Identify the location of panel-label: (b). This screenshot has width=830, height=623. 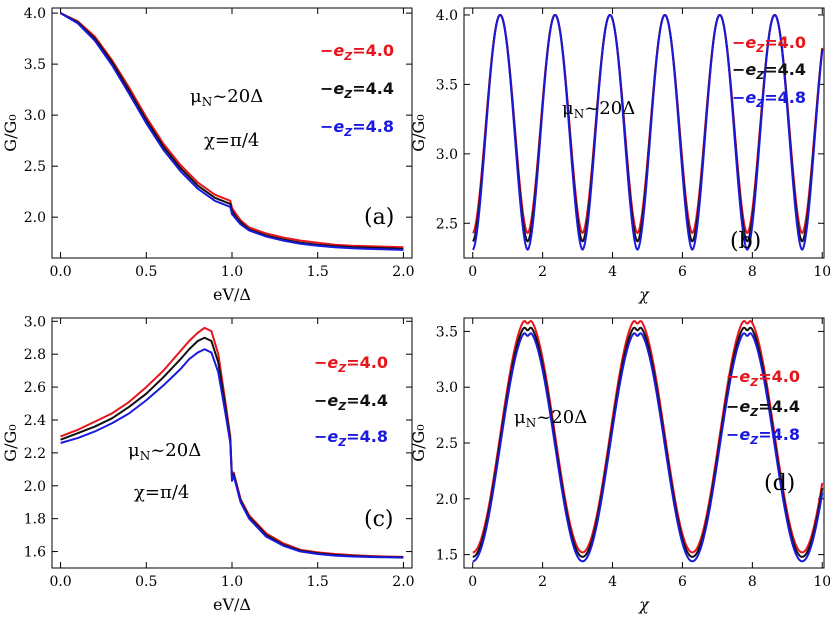
(745, 241).